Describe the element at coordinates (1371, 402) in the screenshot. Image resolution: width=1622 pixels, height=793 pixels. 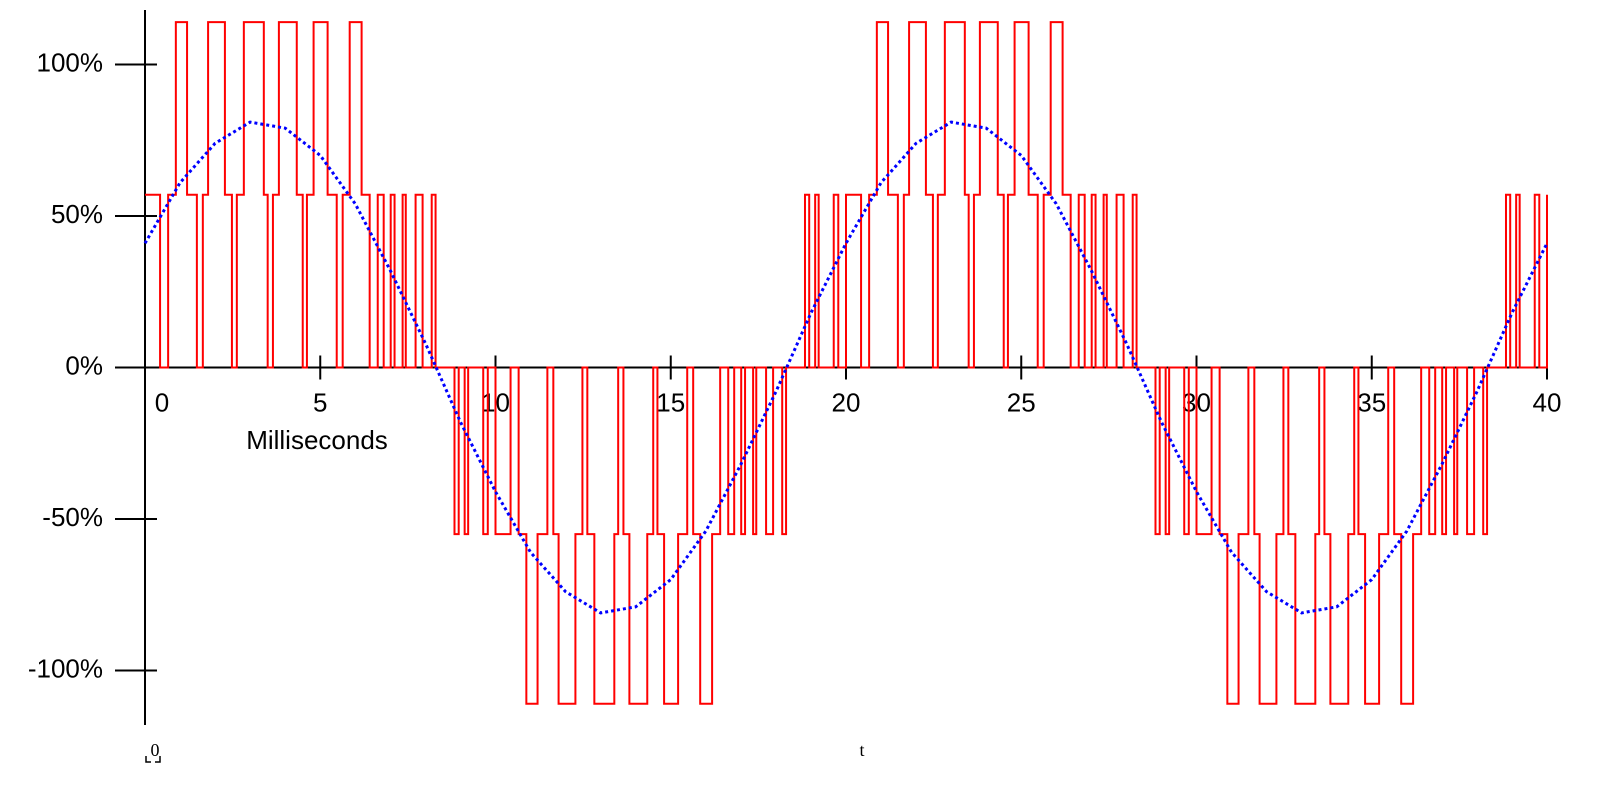
I see `x-tick-label: 35` at that location.